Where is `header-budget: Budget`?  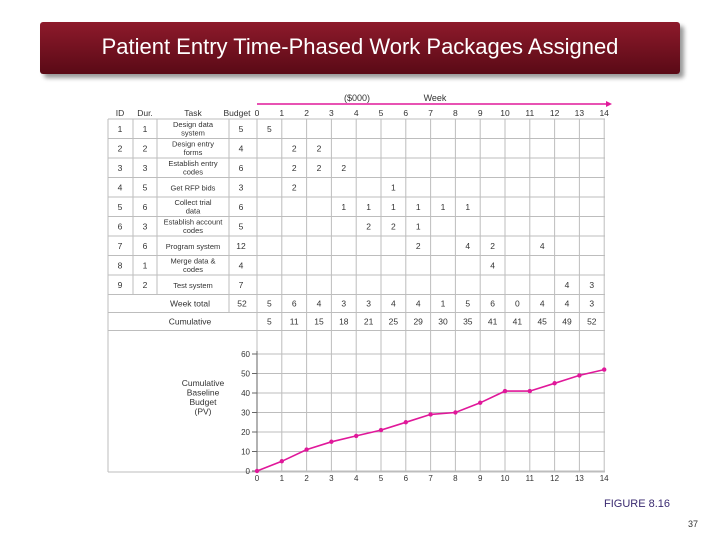 header-budget: Budget is located at coordinates (238, 113).